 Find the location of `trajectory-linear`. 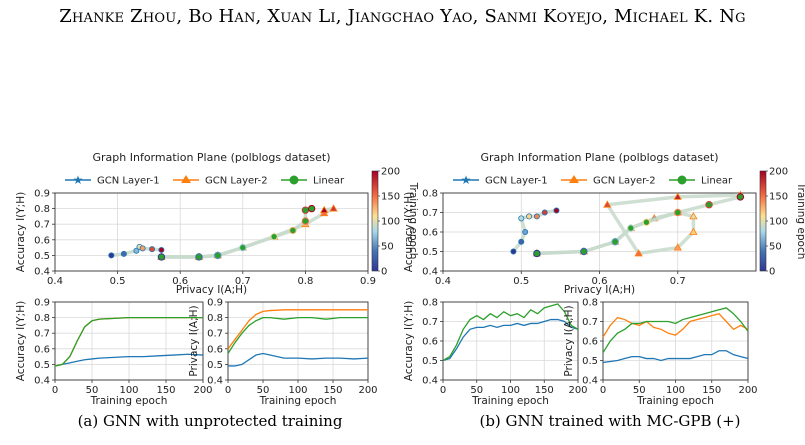

trajectory-linear is located at coordinates (237, 232).